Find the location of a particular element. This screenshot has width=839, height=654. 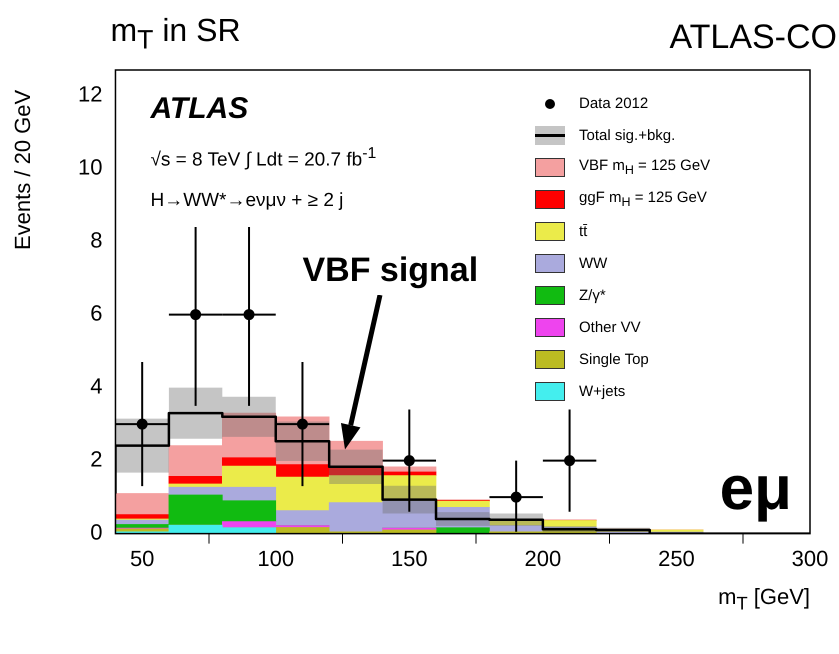

x-axis-title: m$_{T}$ [GeV] is located at coordinates (764, 599).